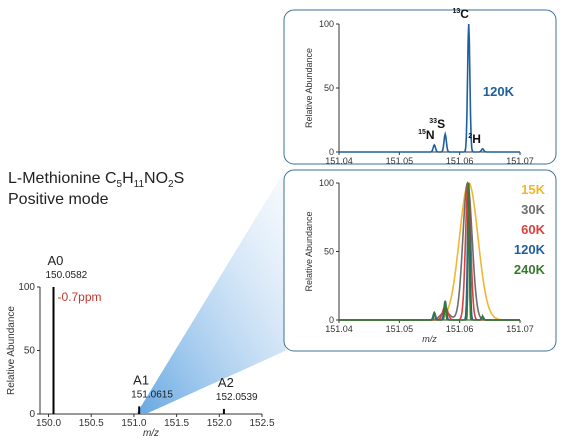  I want to click on peak-mz-a2: 152.0539, so click(237, 397).